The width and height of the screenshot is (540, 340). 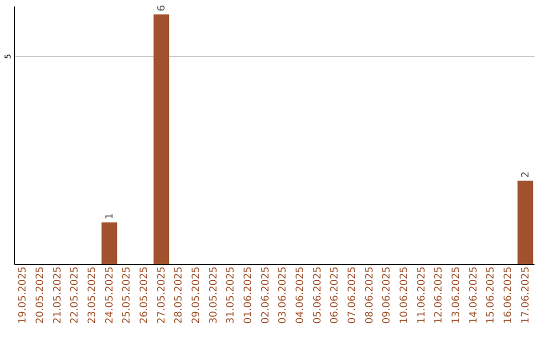 What do you see at coordinates (352, 295) in the screenshot?
I see `x-tick-label: 07.06.2025` at bounding box center [352, 295].